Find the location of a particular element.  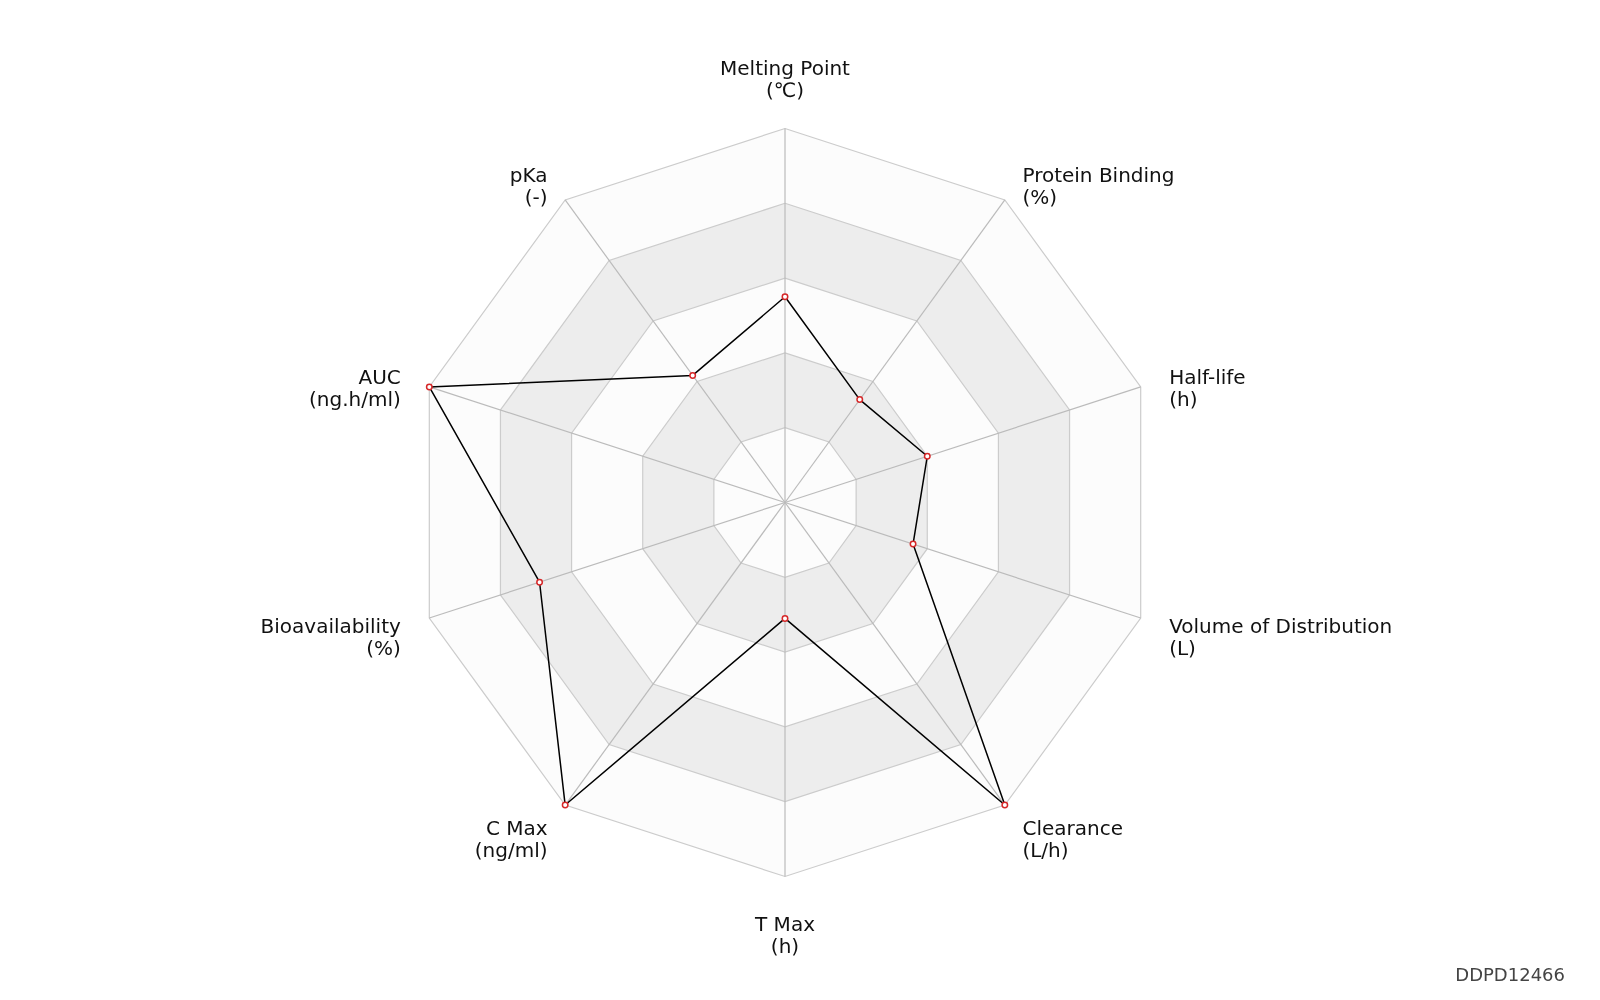

text: DDPD12466 is located at coordinates (1510, 974).